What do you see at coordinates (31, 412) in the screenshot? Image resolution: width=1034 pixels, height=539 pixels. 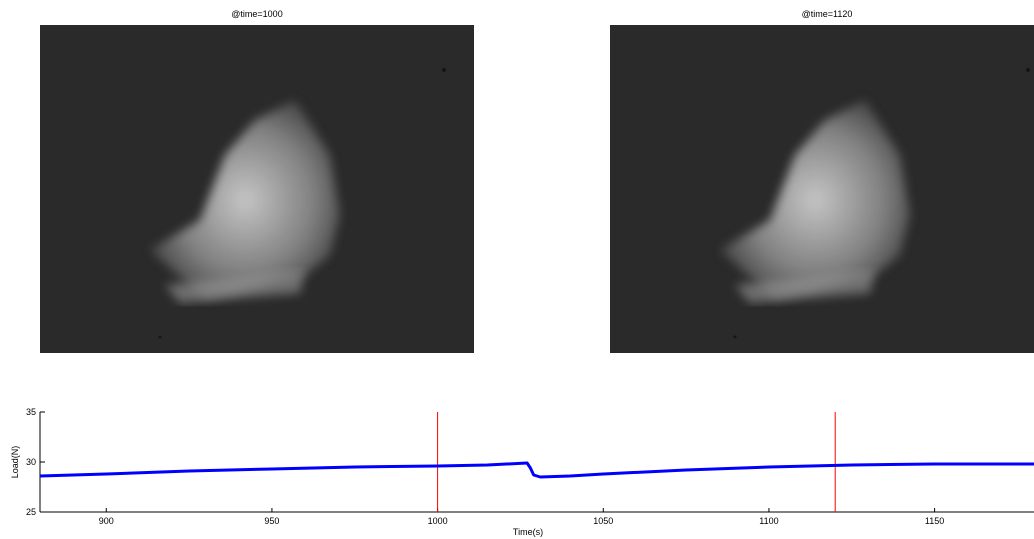 I see `y-tick-label: 35` at bounding box center [31, 412].